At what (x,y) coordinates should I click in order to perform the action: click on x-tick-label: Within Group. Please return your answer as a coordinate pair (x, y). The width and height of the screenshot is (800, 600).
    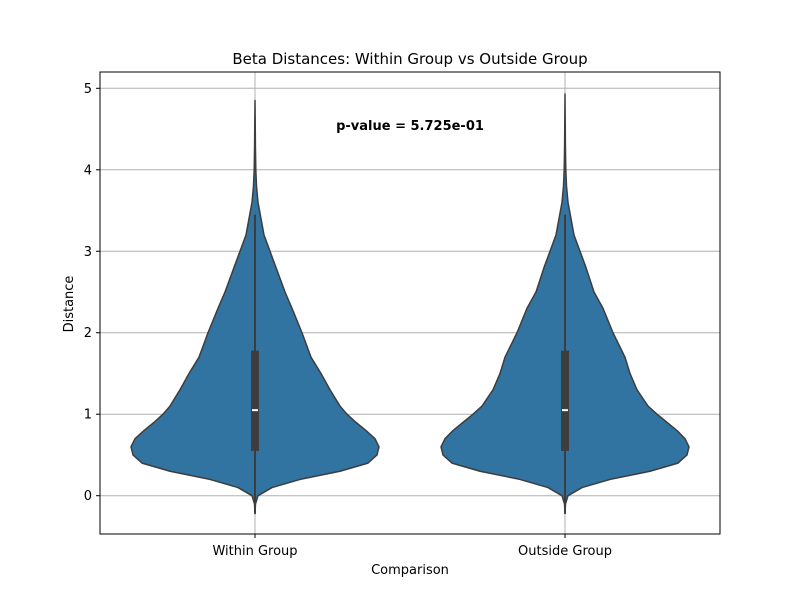
    Looking at the image, I should click on (254, 551).